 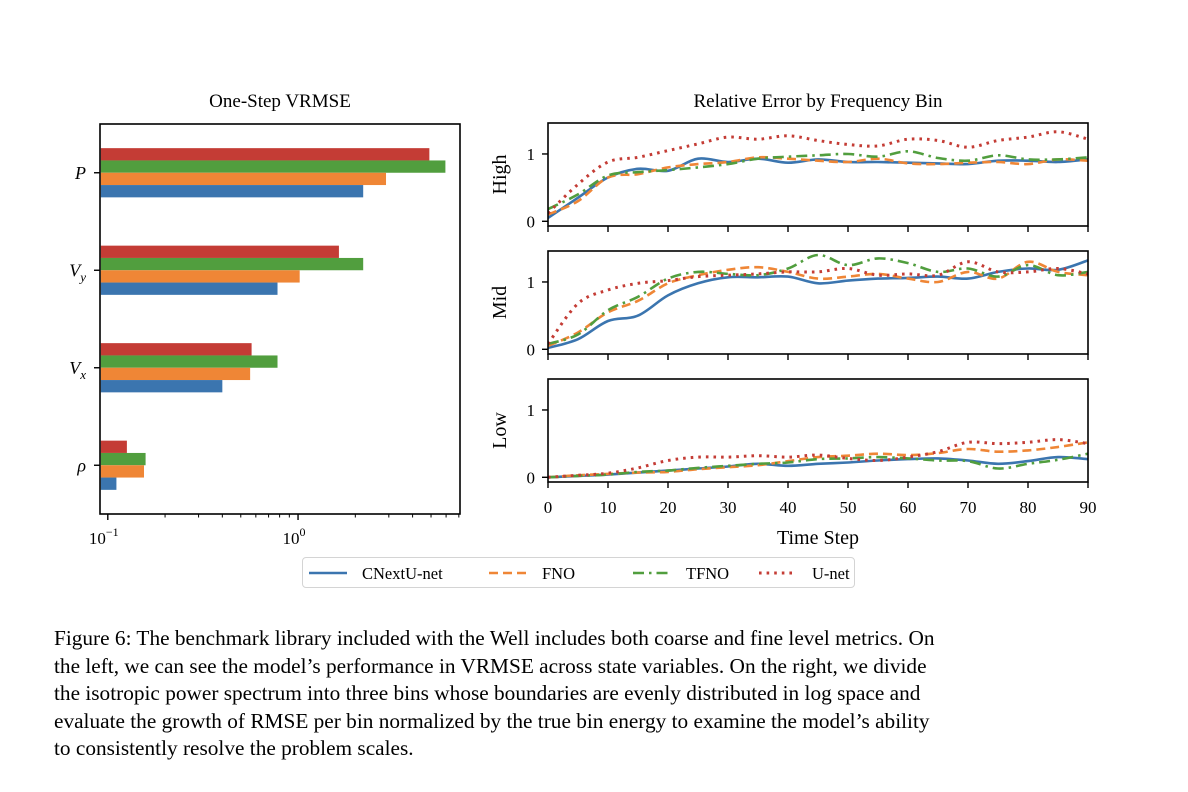 I want to click on series-line-cnextu-net-low, so click(x=818, y=467).